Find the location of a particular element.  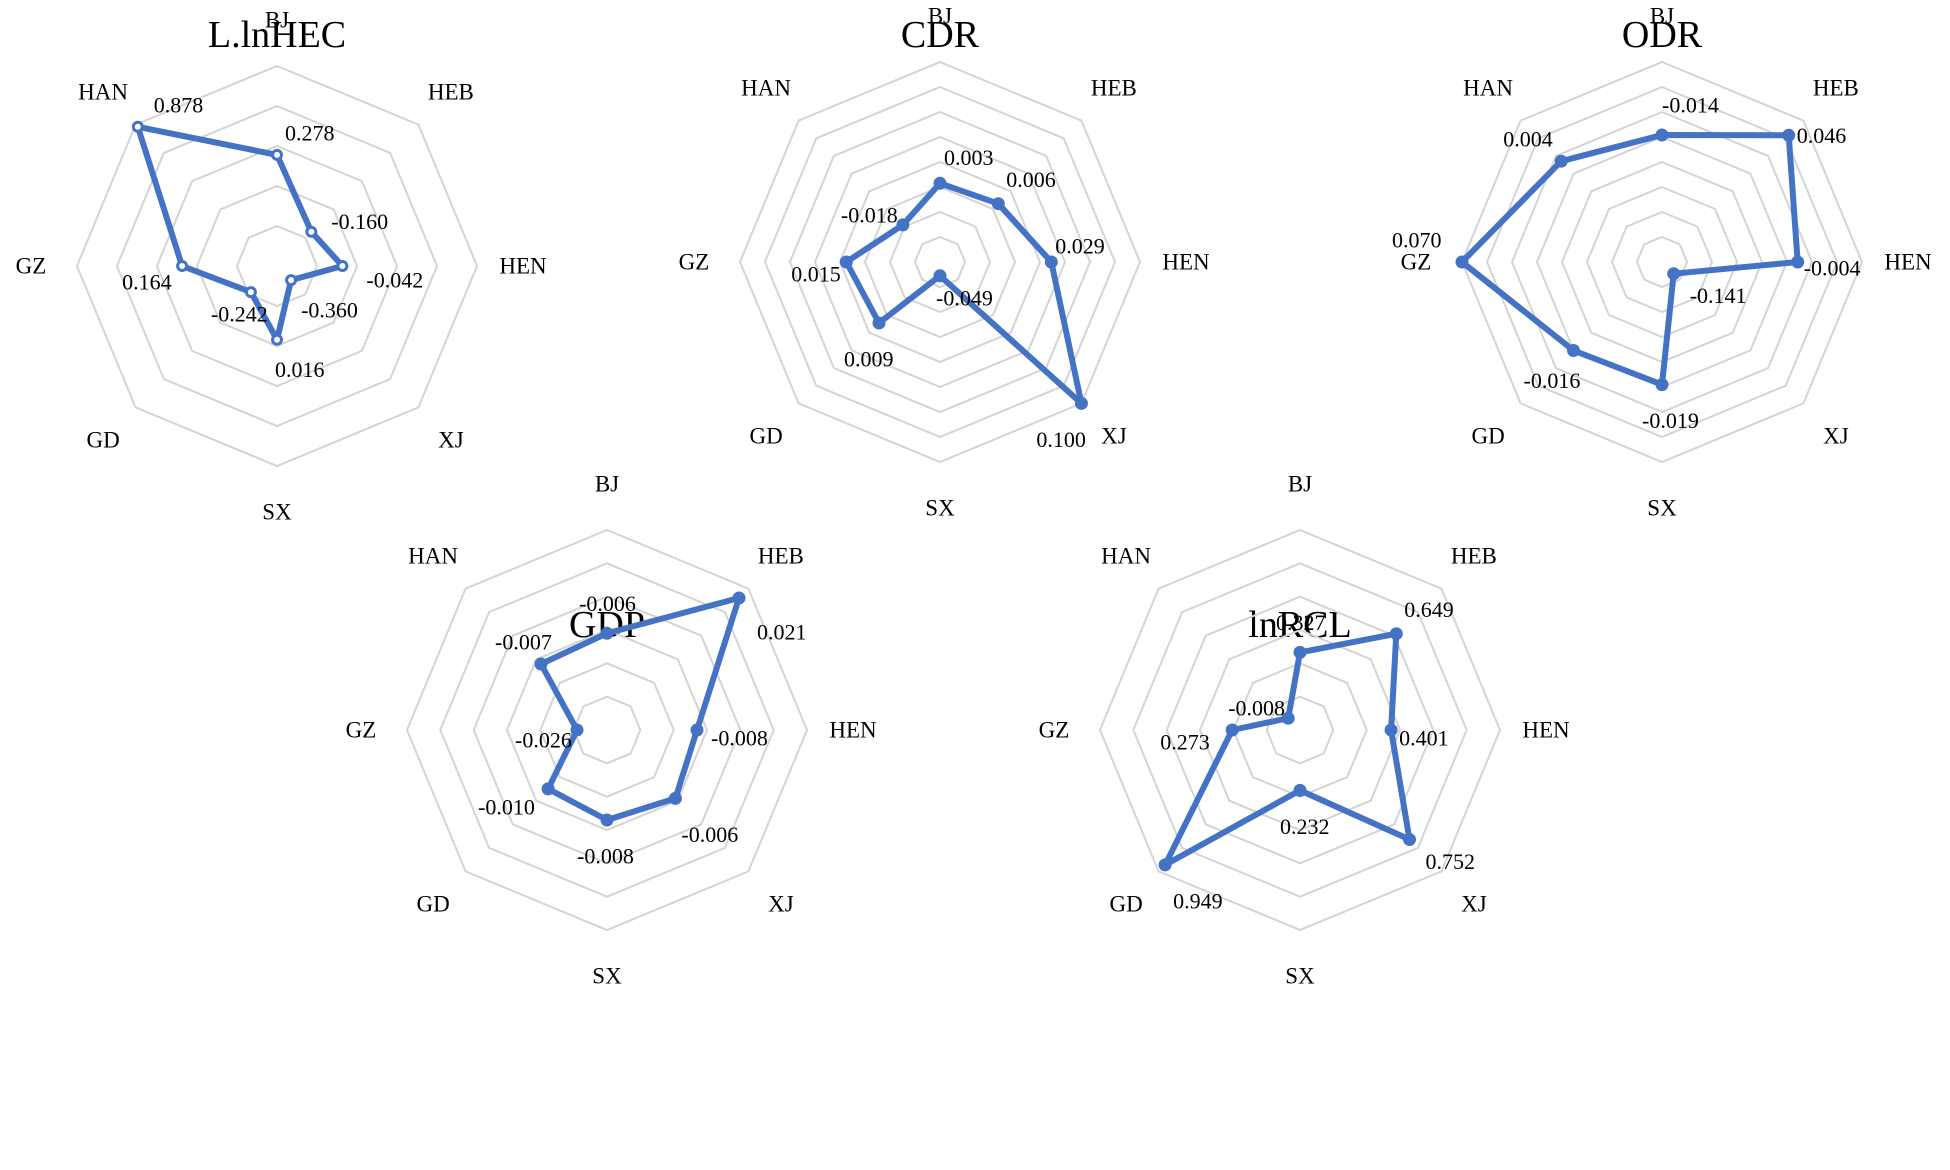

data-label-hen: -0.004 is located at coordinates (1832, 268).